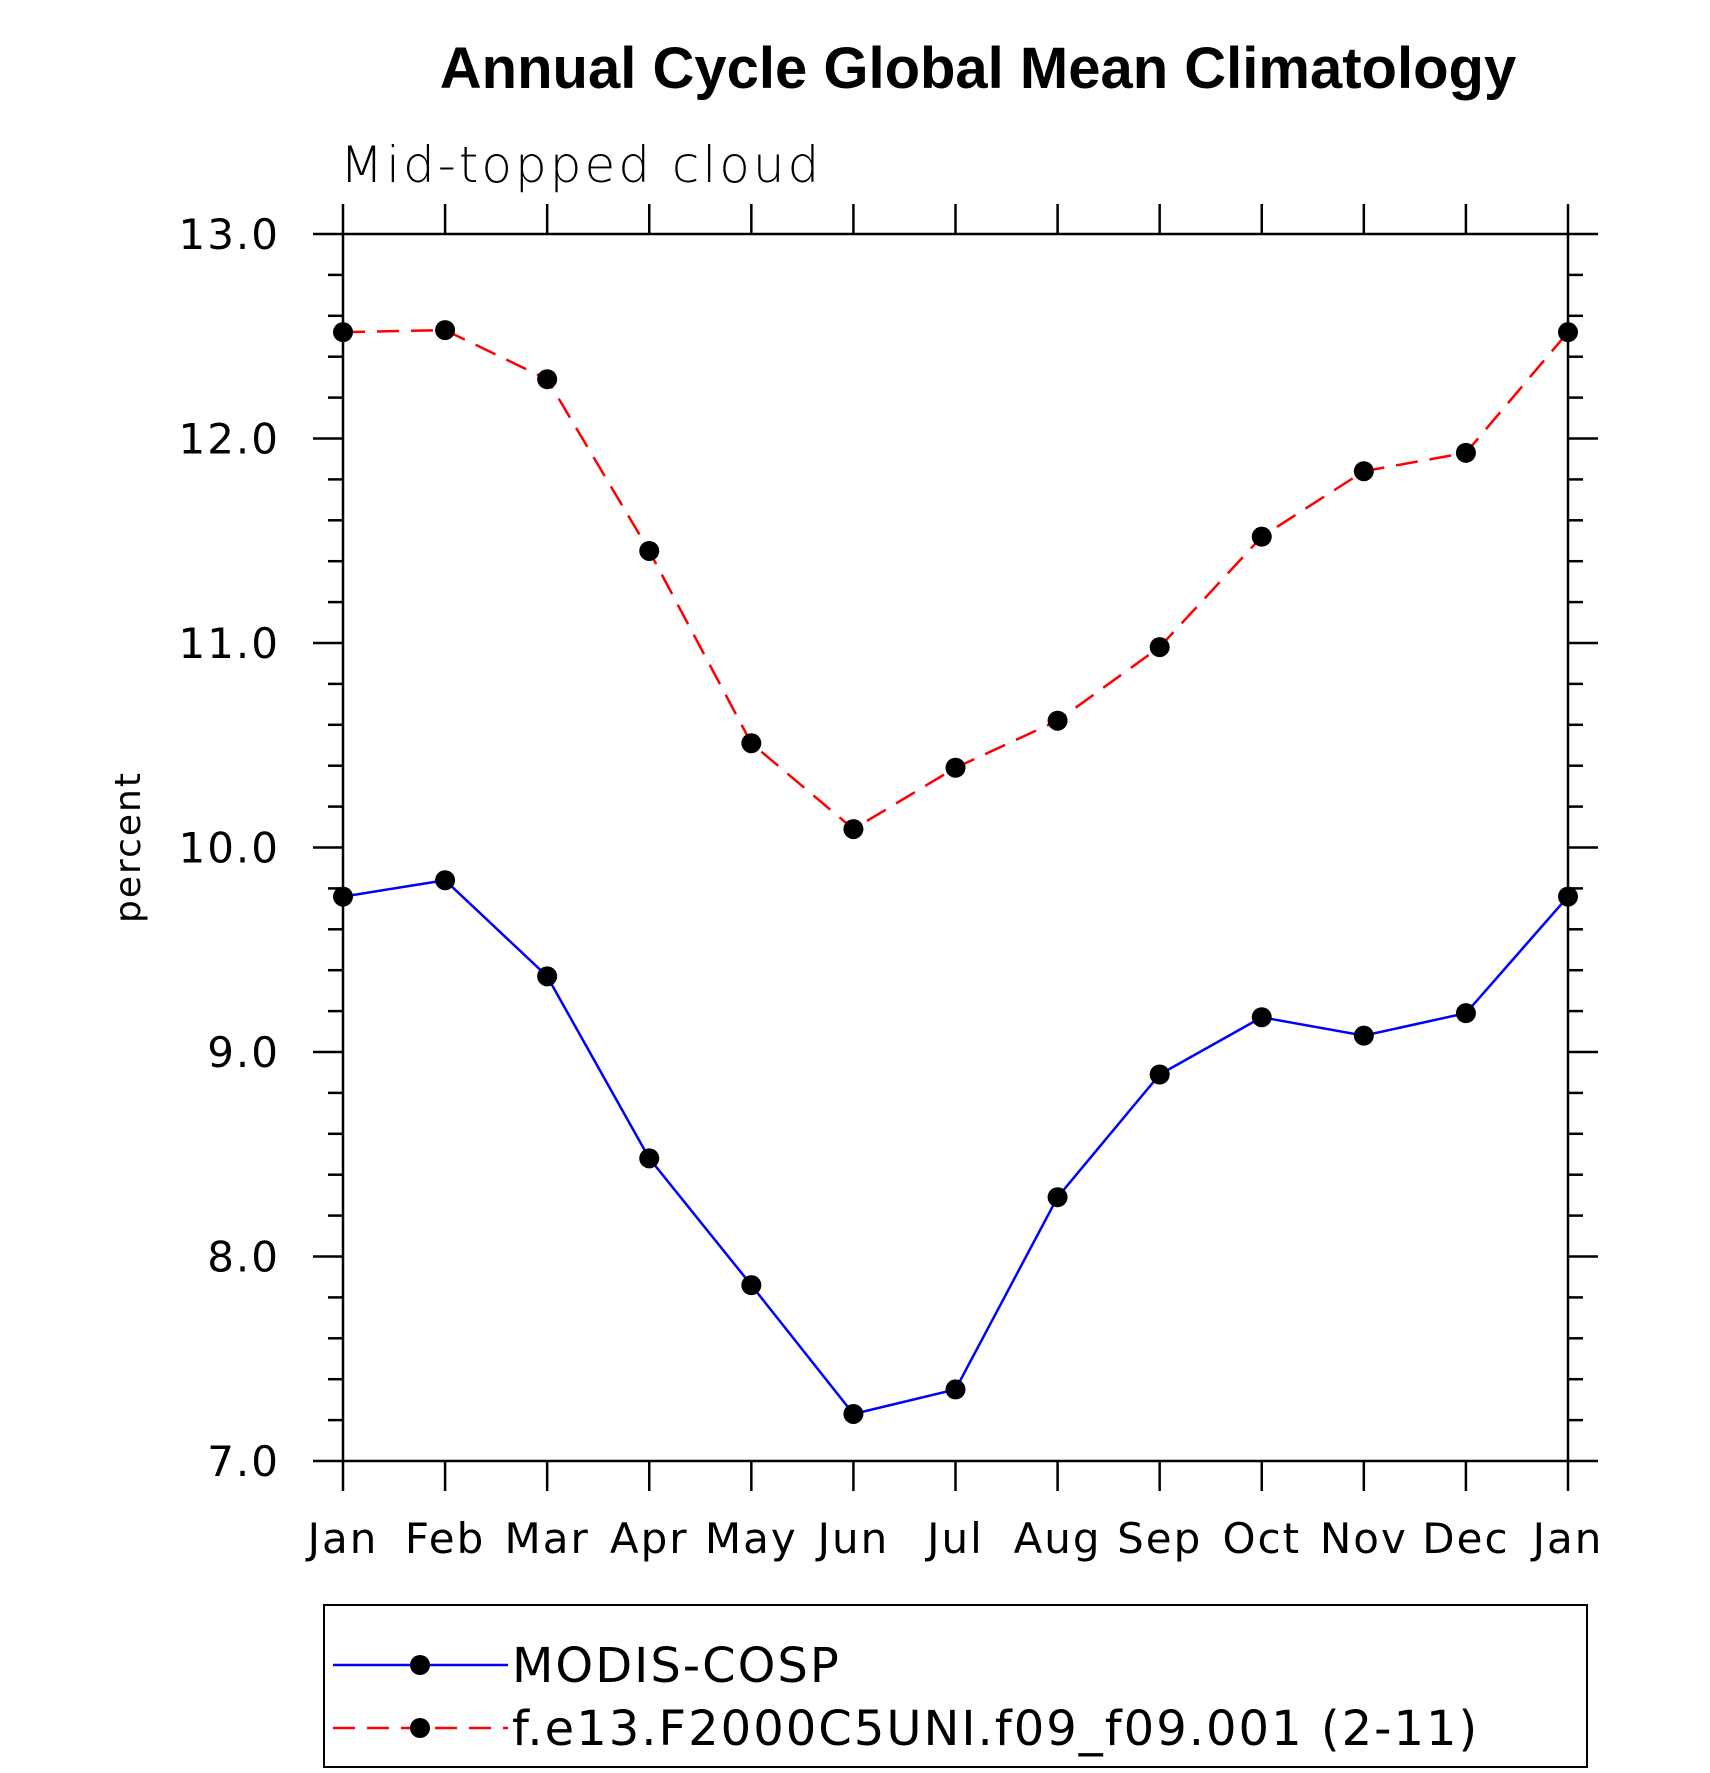  I want to click on x-tick-label: Mar, so click(547, 1538).